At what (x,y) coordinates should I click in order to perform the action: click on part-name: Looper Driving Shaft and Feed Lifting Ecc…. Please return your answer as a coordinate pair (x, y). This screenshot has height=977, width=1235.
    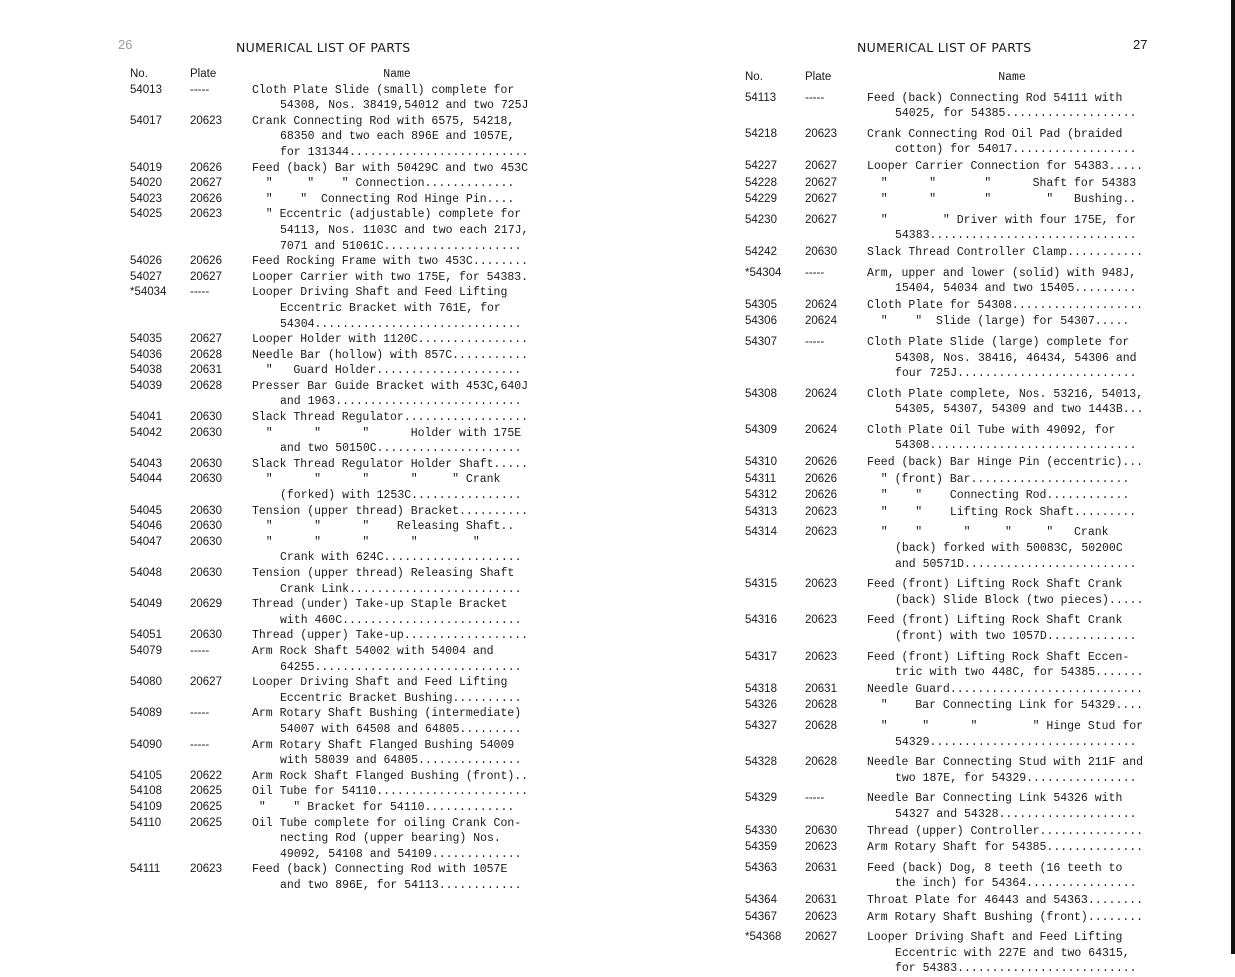
    Looking at the image, I should click on (1012, 953).